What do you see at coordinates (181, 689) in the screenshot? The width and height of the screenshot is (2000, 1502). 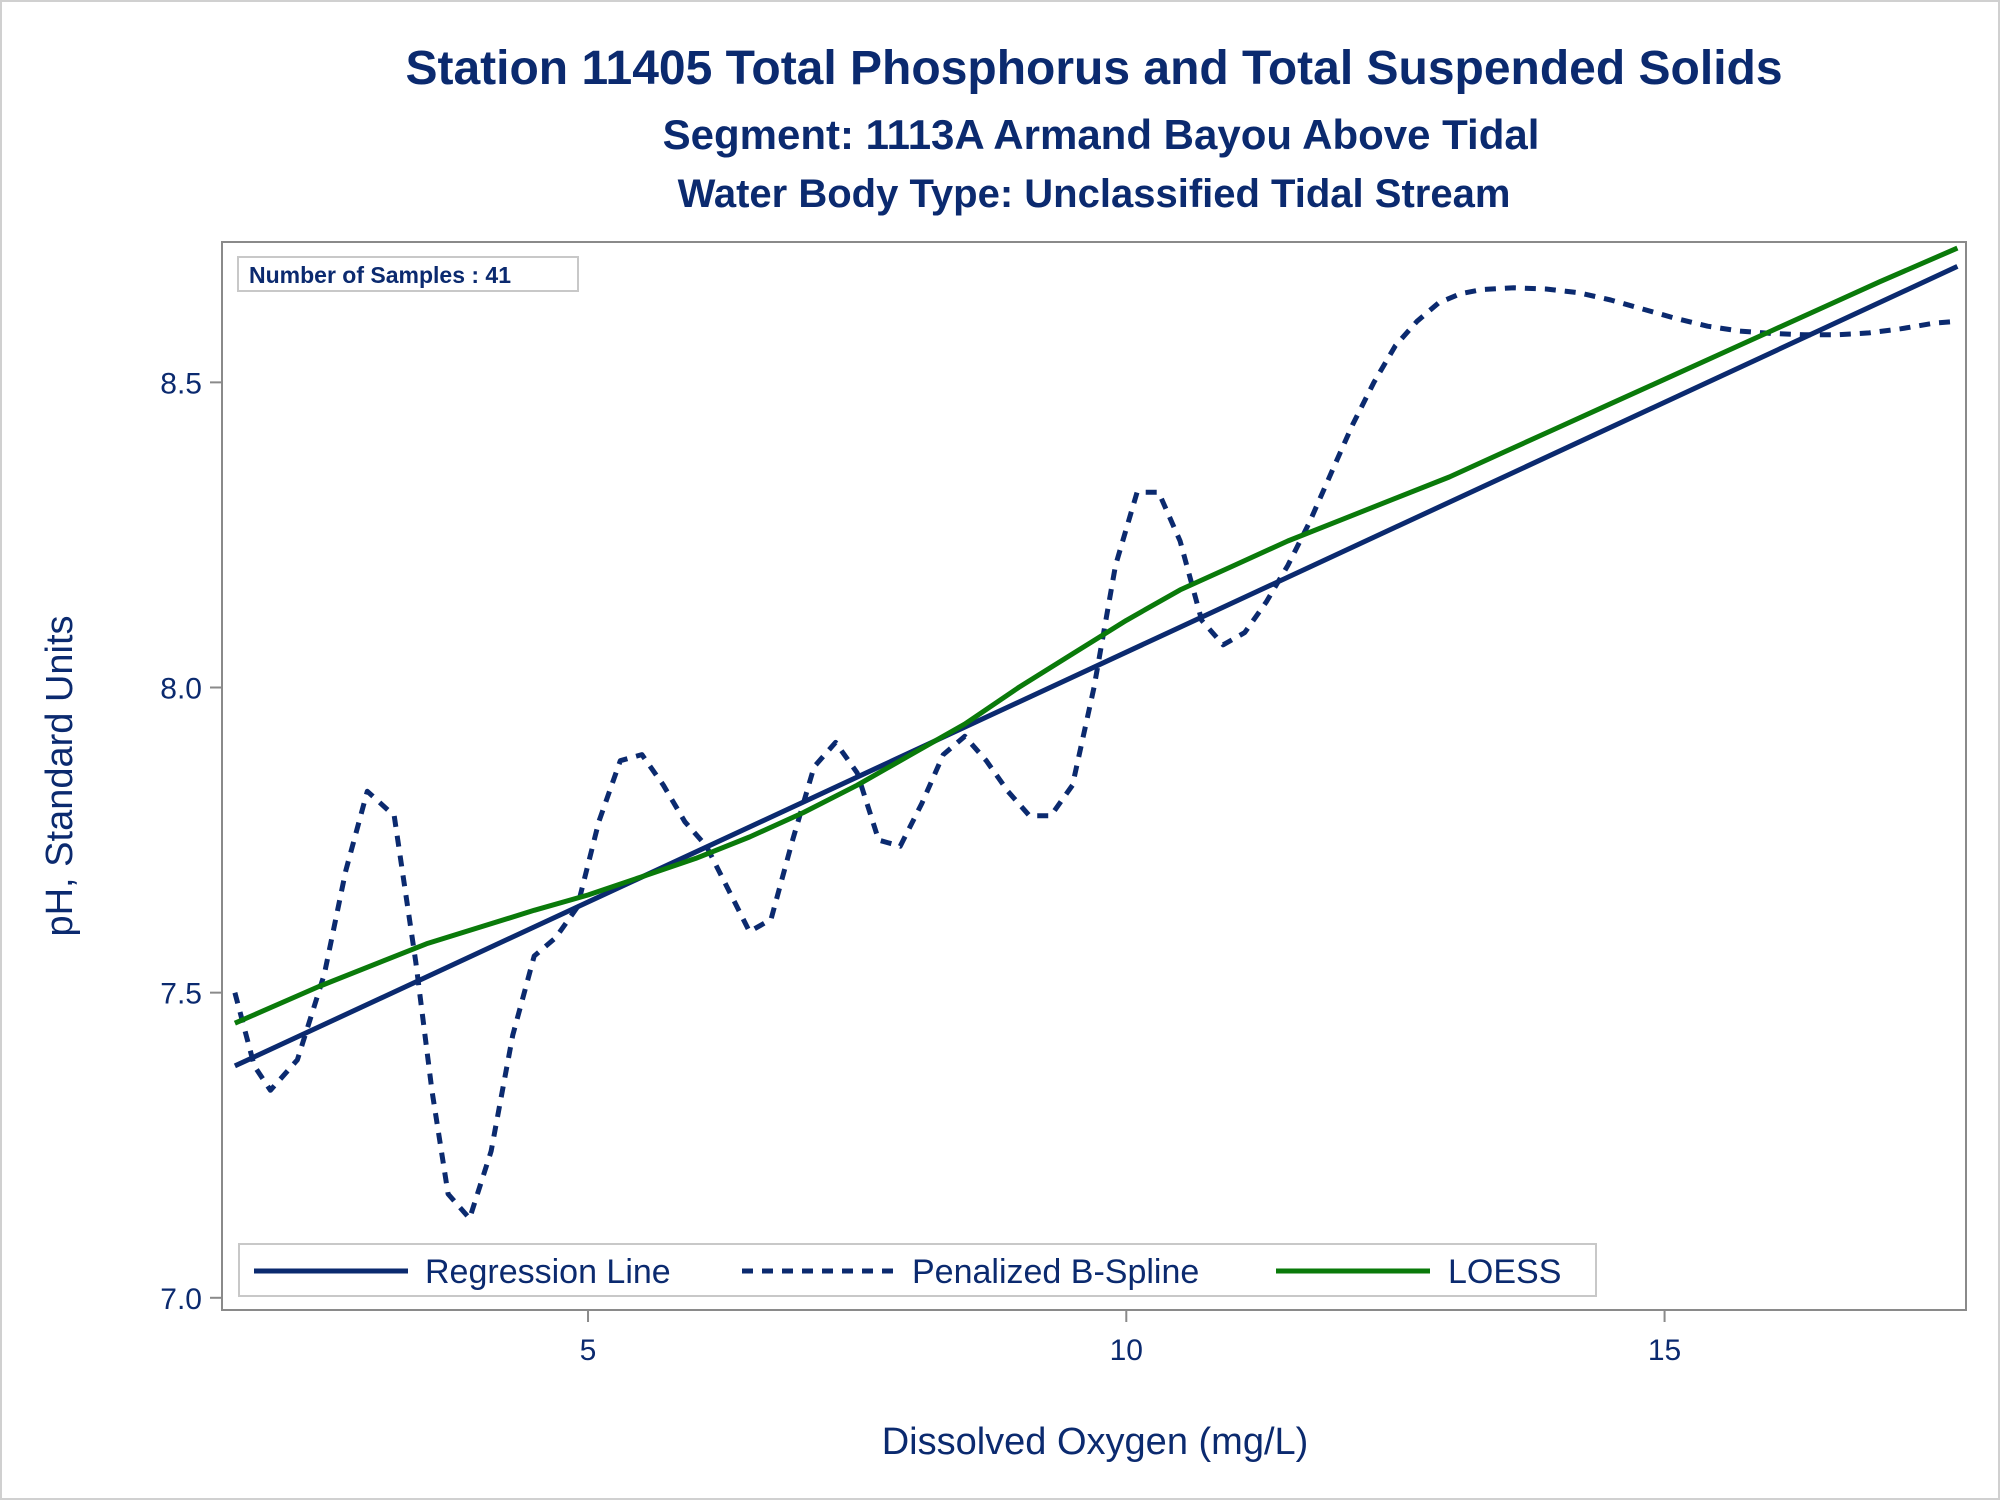 I see `y-tick-label: 8.0` at bounding box center [181, 689].